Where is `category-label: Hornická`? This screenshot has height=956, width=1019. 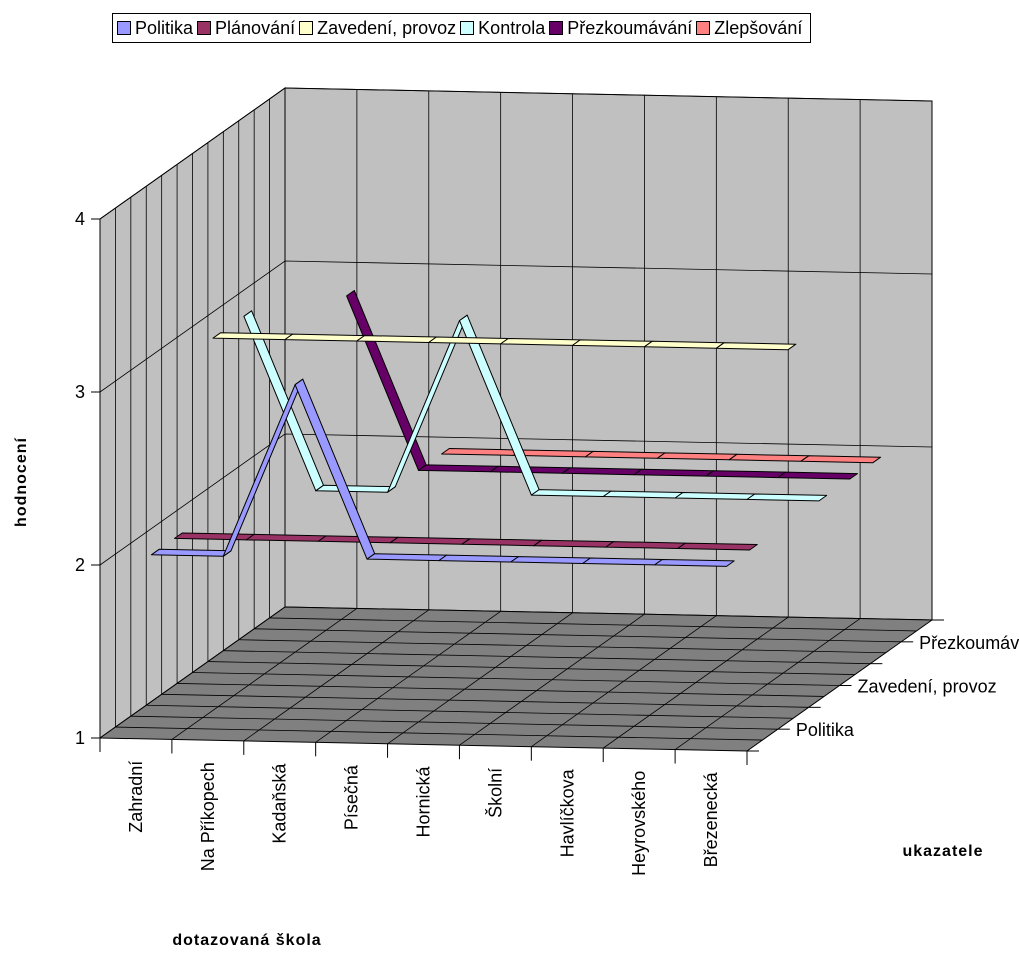
category-label: Hornická is located at coordinates (424, 802).